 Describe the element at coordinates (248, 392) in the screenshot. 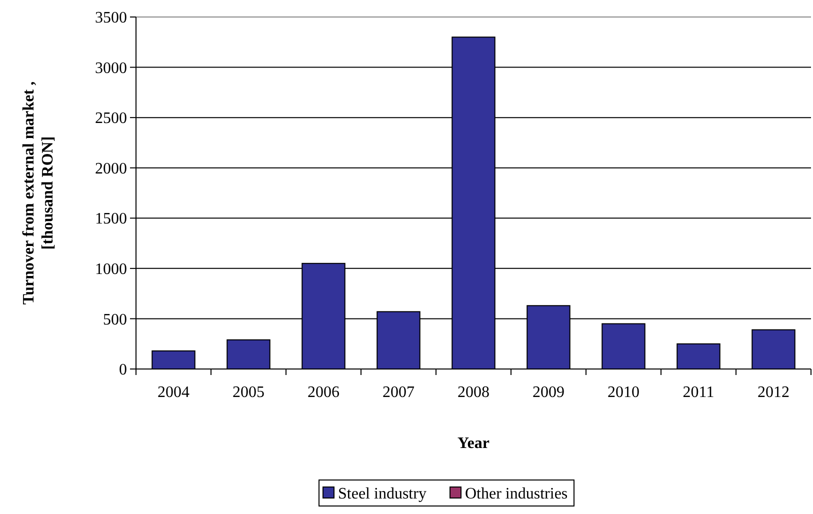

I see `x-tick-label: 2005` at that location.